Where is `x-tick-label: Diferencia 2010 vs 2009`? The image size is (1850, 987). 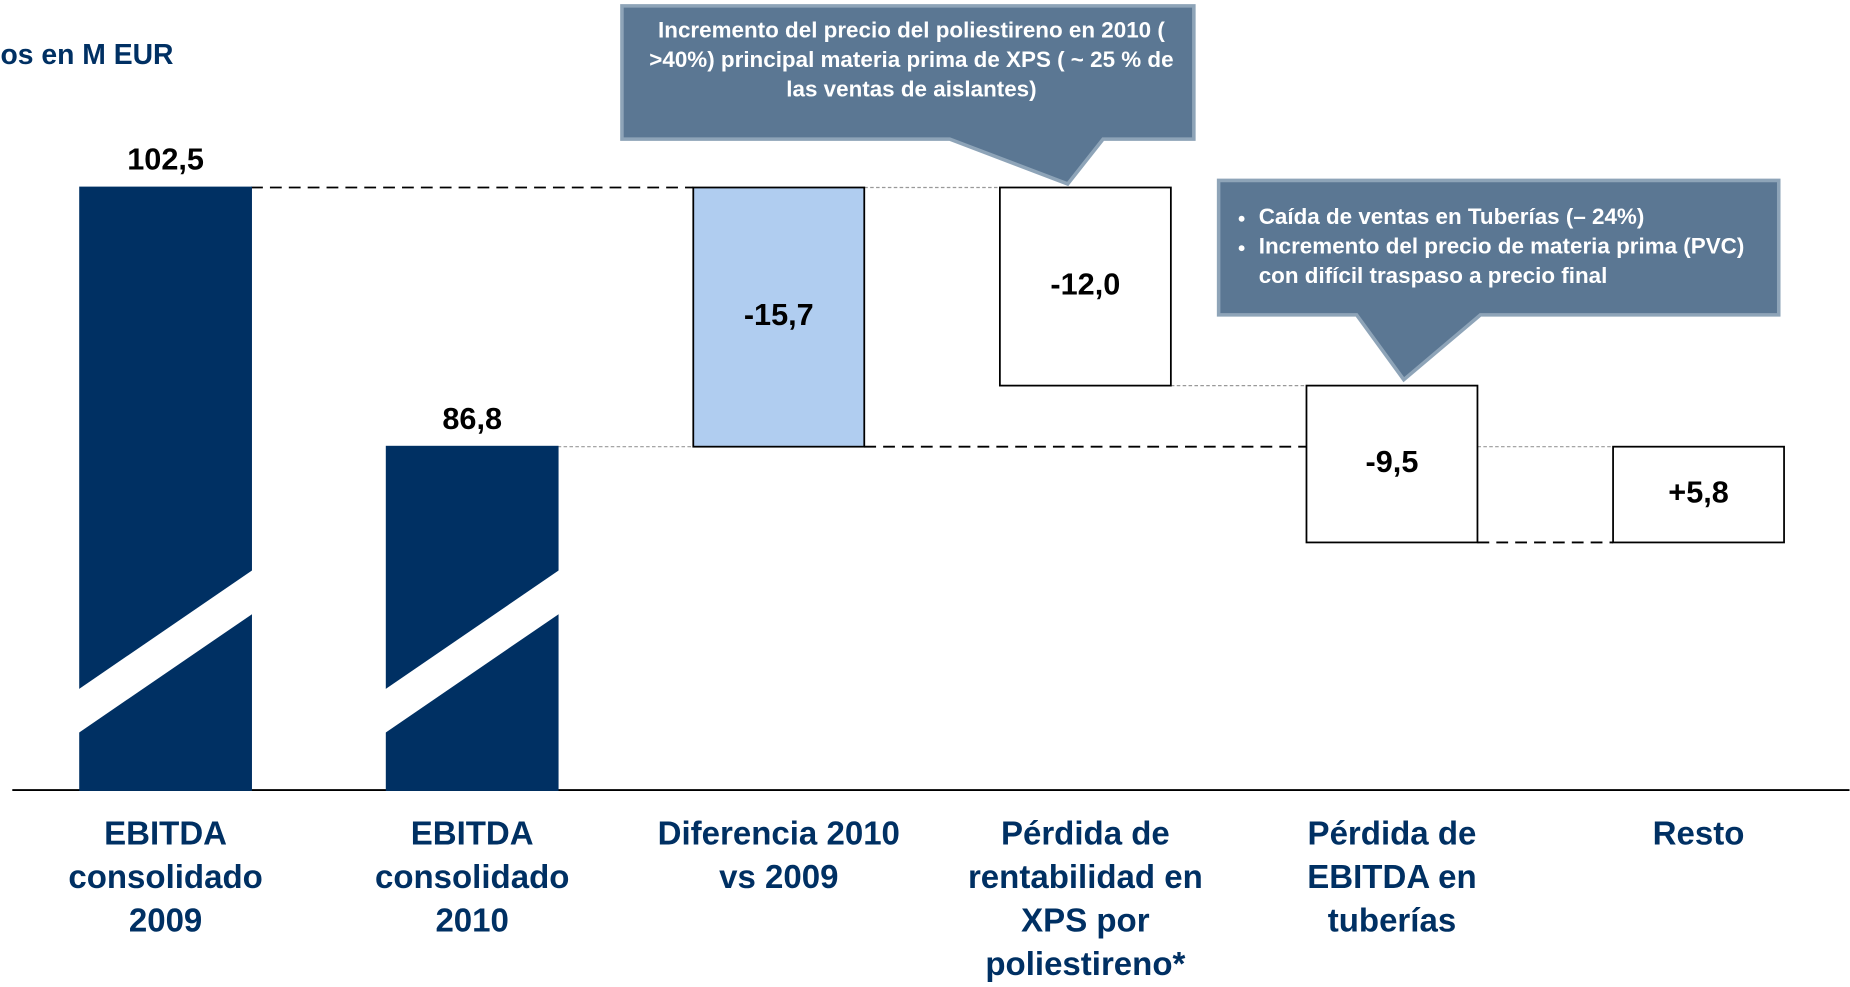
x-tick-label: Diferencia 2010 vs 2009 is located at coordinates (778, 855).